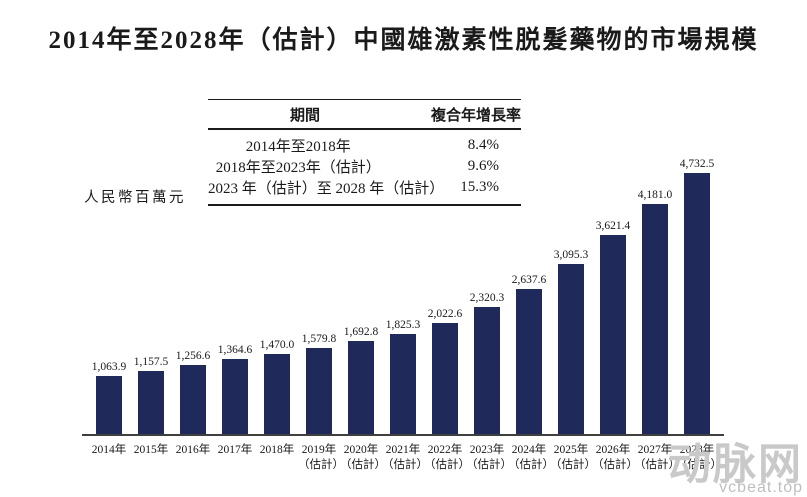 The height and width of the screenshot is (497, 807). What do you see at coordinates (447, 457) in the screenshot?
I see `x-tick-label: 2022年 （估計）` at bounding box center [447, 457].